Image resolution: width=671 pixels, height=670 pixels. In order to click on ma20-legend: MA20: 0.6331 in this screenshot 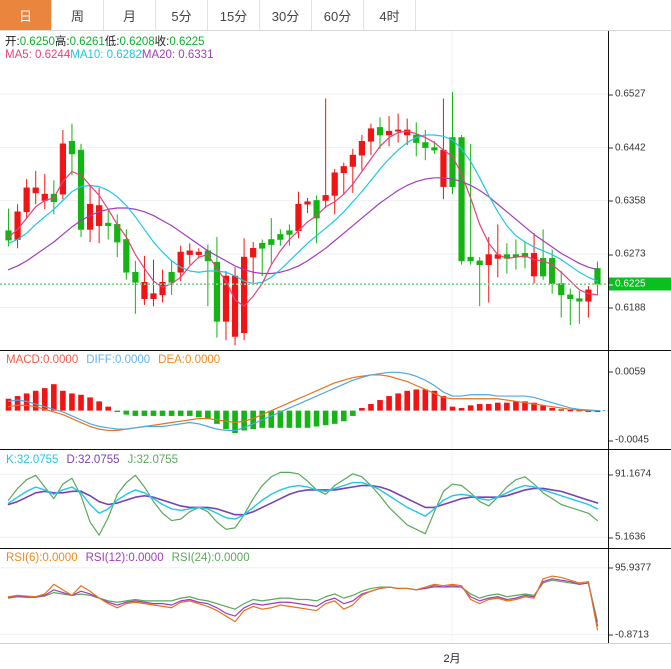, I will do `click(178, 55)`.